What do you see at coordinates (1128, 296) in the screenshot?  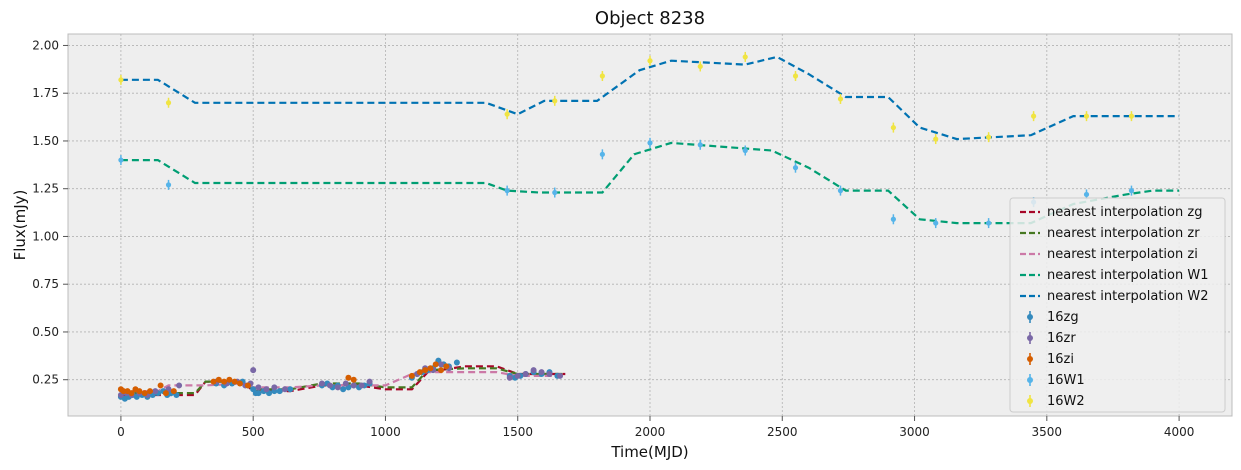 I see `legend-label: nearest interpolation W2` at bounding box center [1128, 296].